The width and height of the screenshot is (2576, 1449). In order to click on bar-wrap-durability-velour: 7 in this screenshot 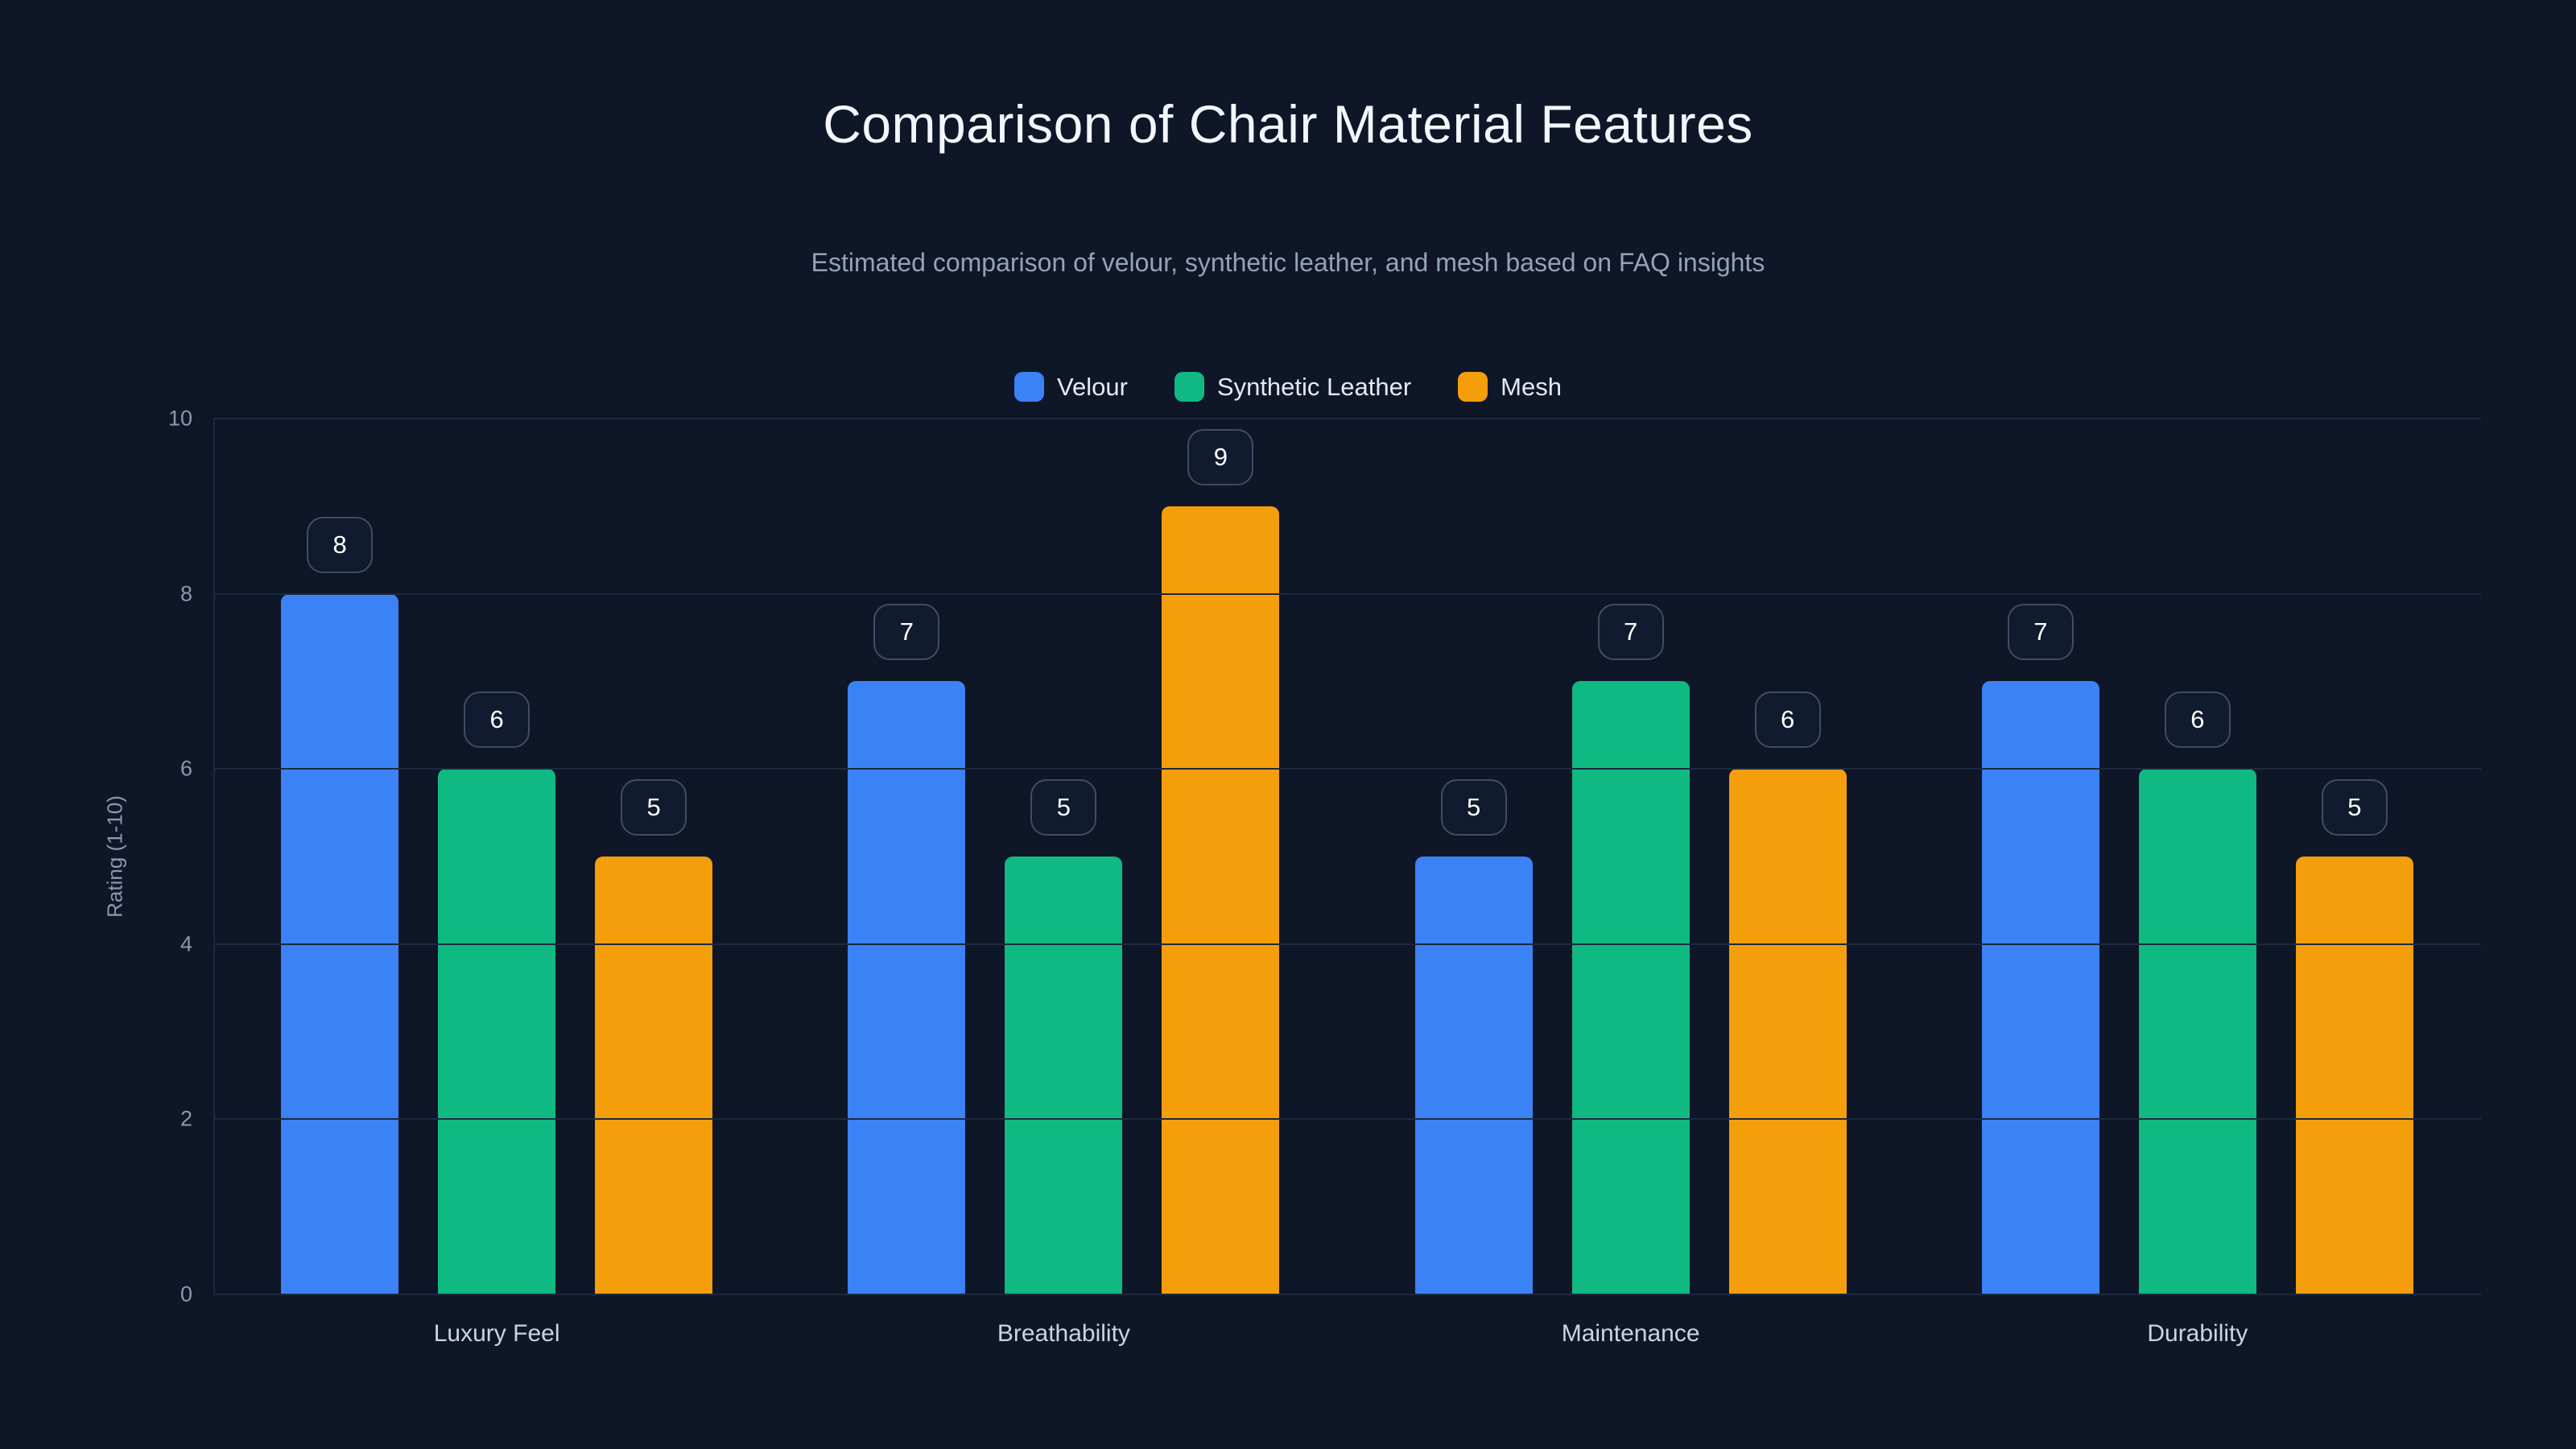, I will do `click(2040, 856)`.